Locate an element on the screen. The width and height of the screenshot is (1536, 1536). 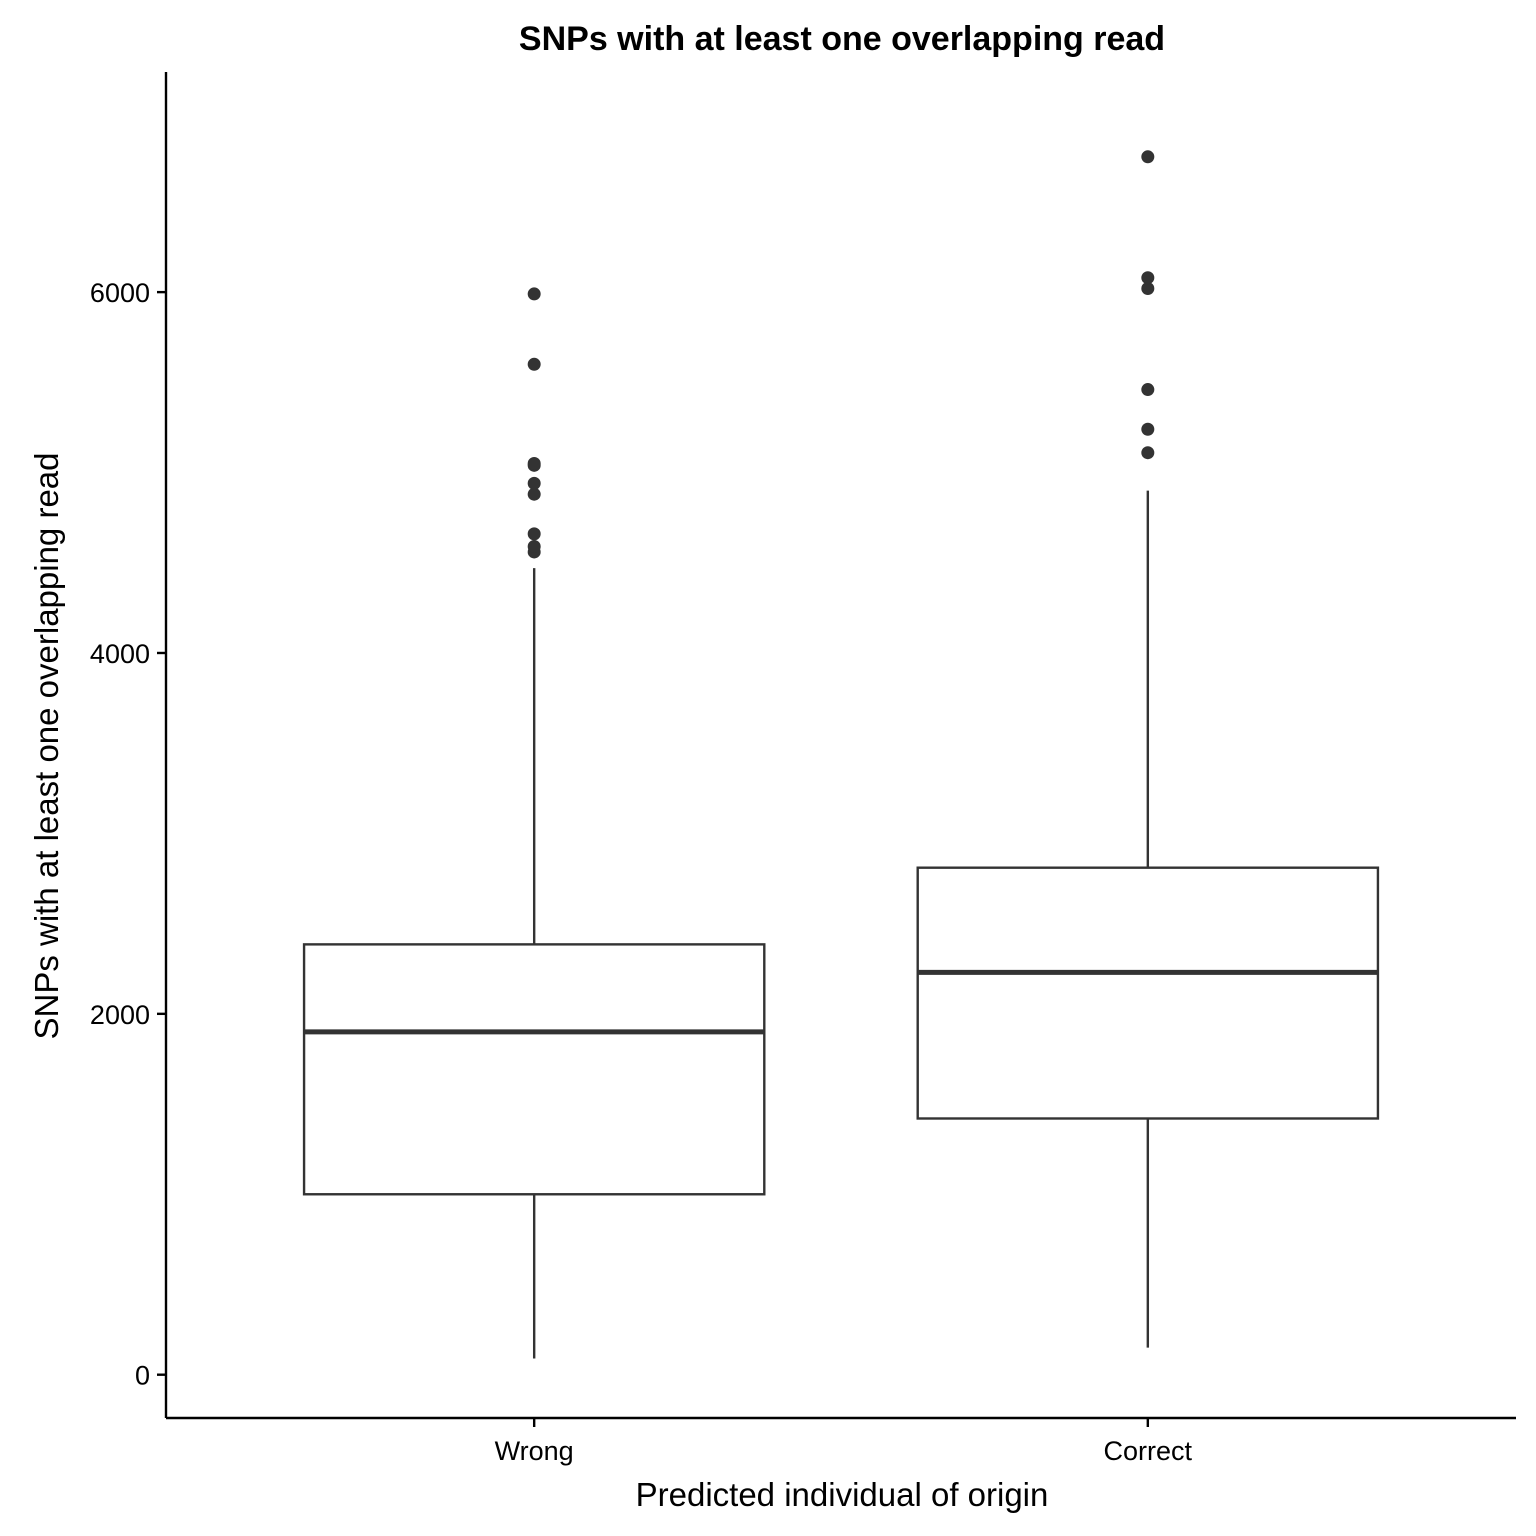
chart-title: SNPs with at least one overlapping read is located at coordinates (842, 39).